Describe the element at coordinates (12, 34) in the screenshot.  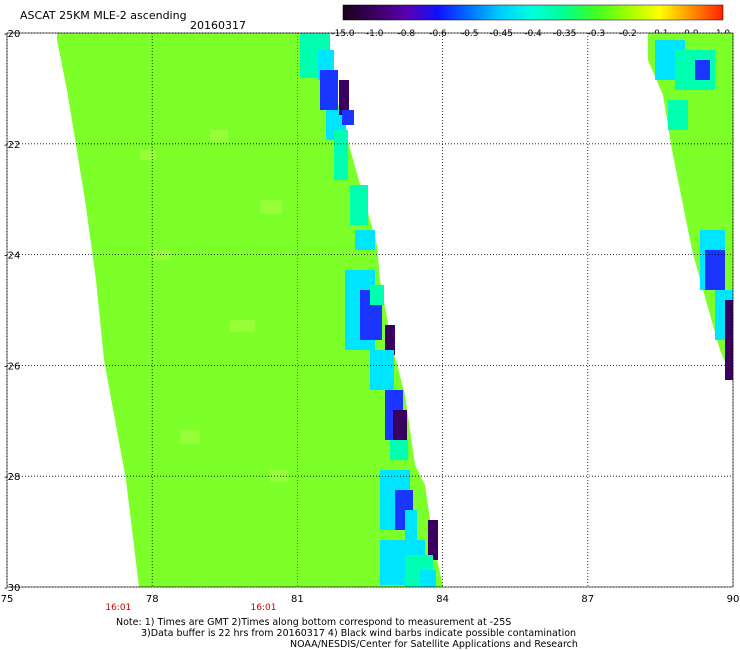
I see `lat-tick-label: -20` at that location.